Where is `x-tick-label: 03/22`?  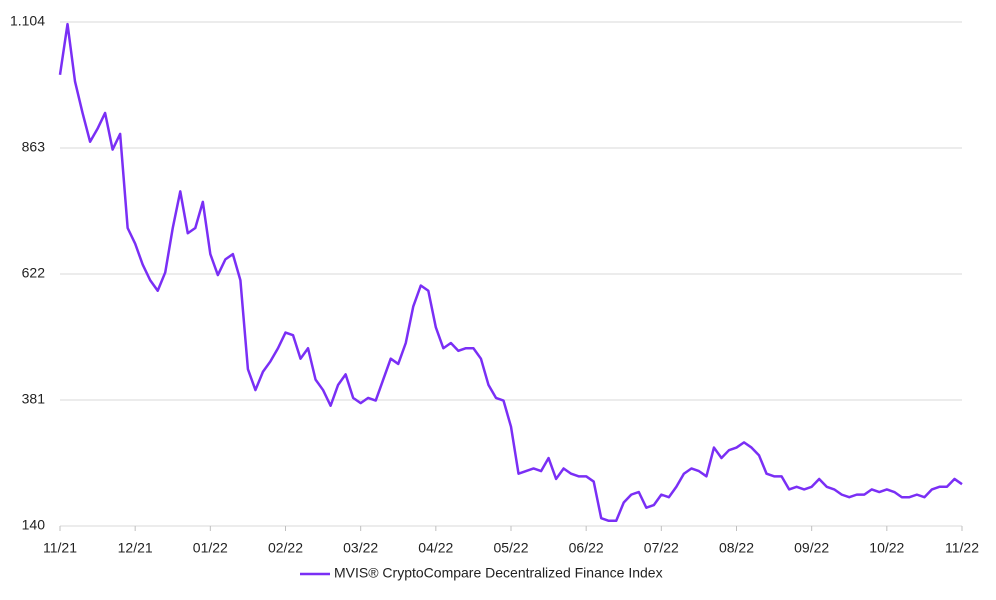 x-tick-label: 03/22 is located at coordinates (360, 548).